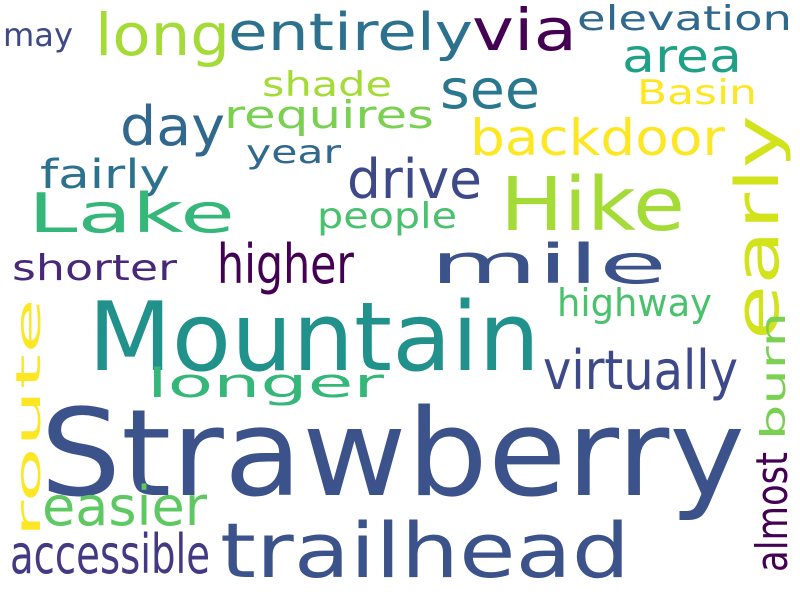  Describe the element at coordinates (110, 554) in the screenshot. I see `word-almost: accessible` at that location.